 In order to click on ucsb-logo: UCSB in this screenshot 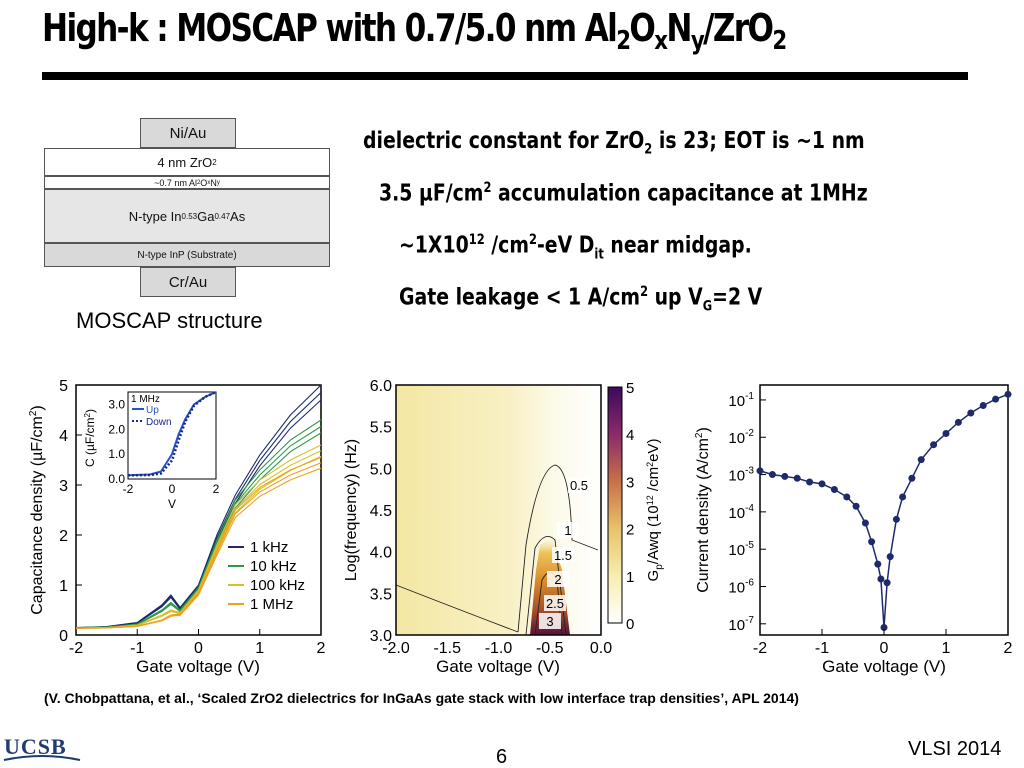, I will do `click(43, 746)`.